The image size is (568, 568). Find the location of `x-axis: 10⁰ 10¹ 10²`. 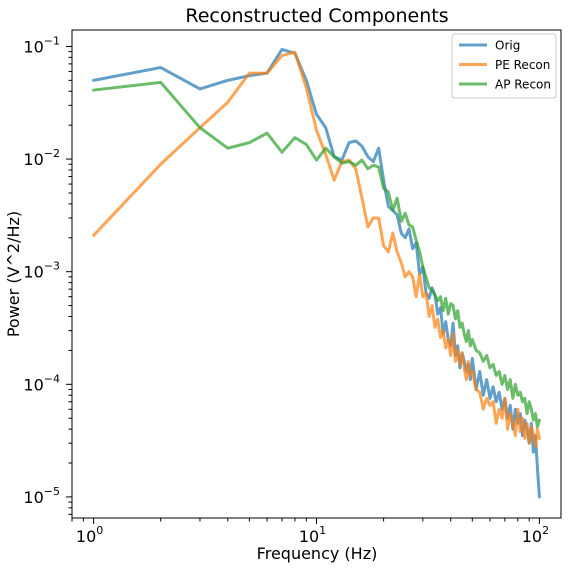

x-axis: 10⁰ 10¹ 10² is located at coordinates (310, 532).